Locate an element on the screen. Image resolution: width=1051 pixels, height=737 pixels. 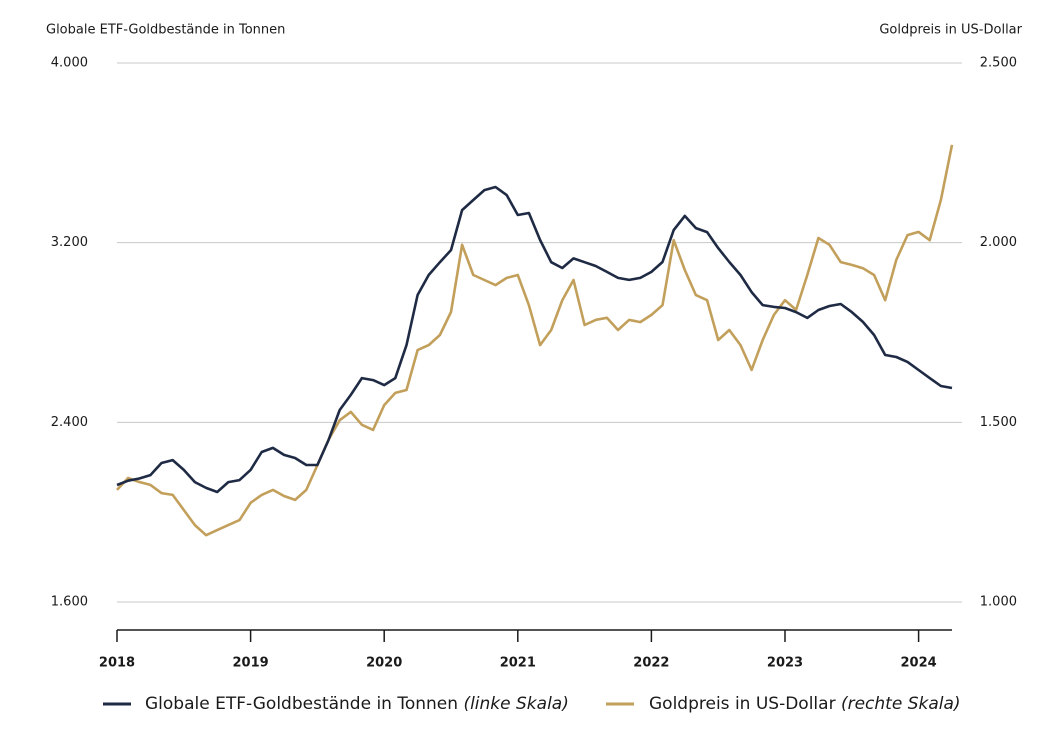
x-tick-label: 2021 is located at coordinates (518, 663).